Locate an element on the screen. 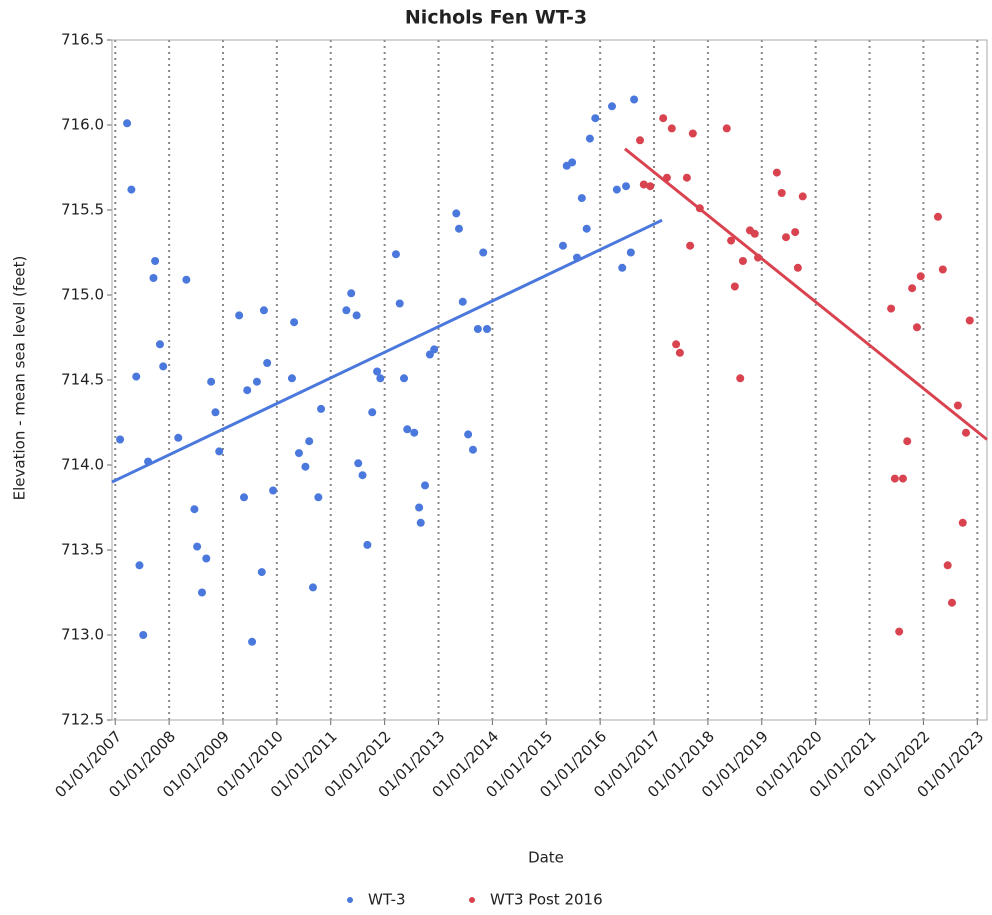 This screenshot has height=915, width=992. chart-title: Nichols Fen WT-3 is located at coordinates (496, 18).